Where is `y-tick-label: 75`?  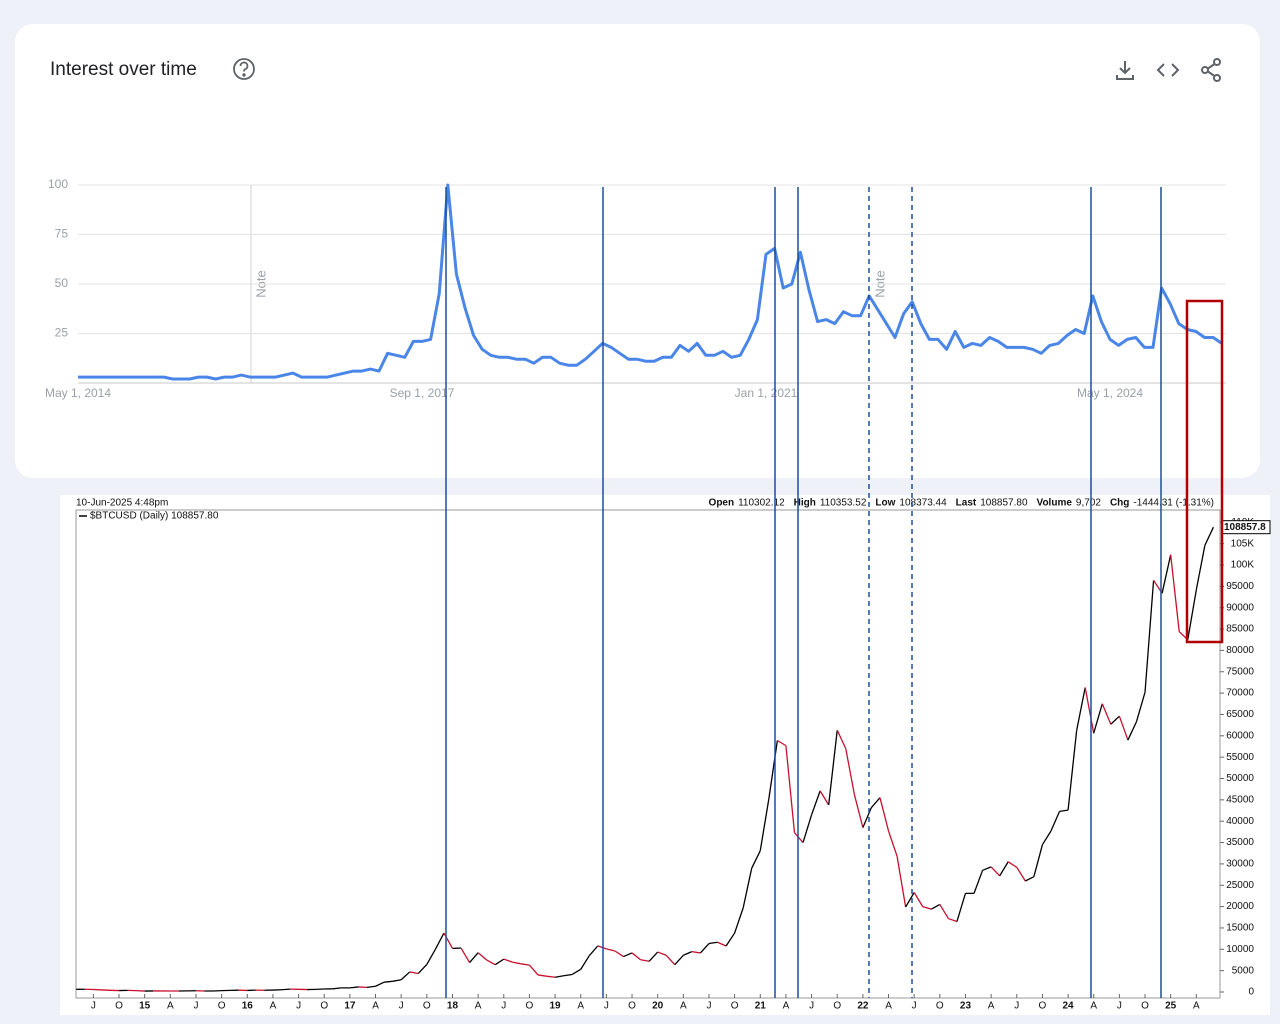
y-tick-label: 75 is located at coordinates (62, 234).